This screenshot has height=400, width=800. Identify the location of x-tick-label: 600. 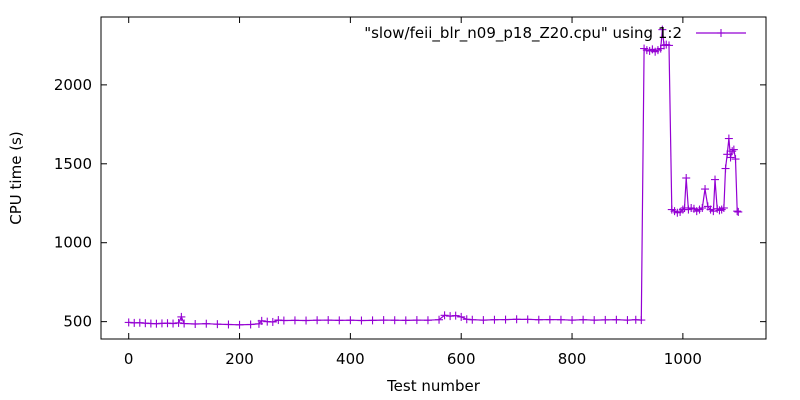
(461, 359).